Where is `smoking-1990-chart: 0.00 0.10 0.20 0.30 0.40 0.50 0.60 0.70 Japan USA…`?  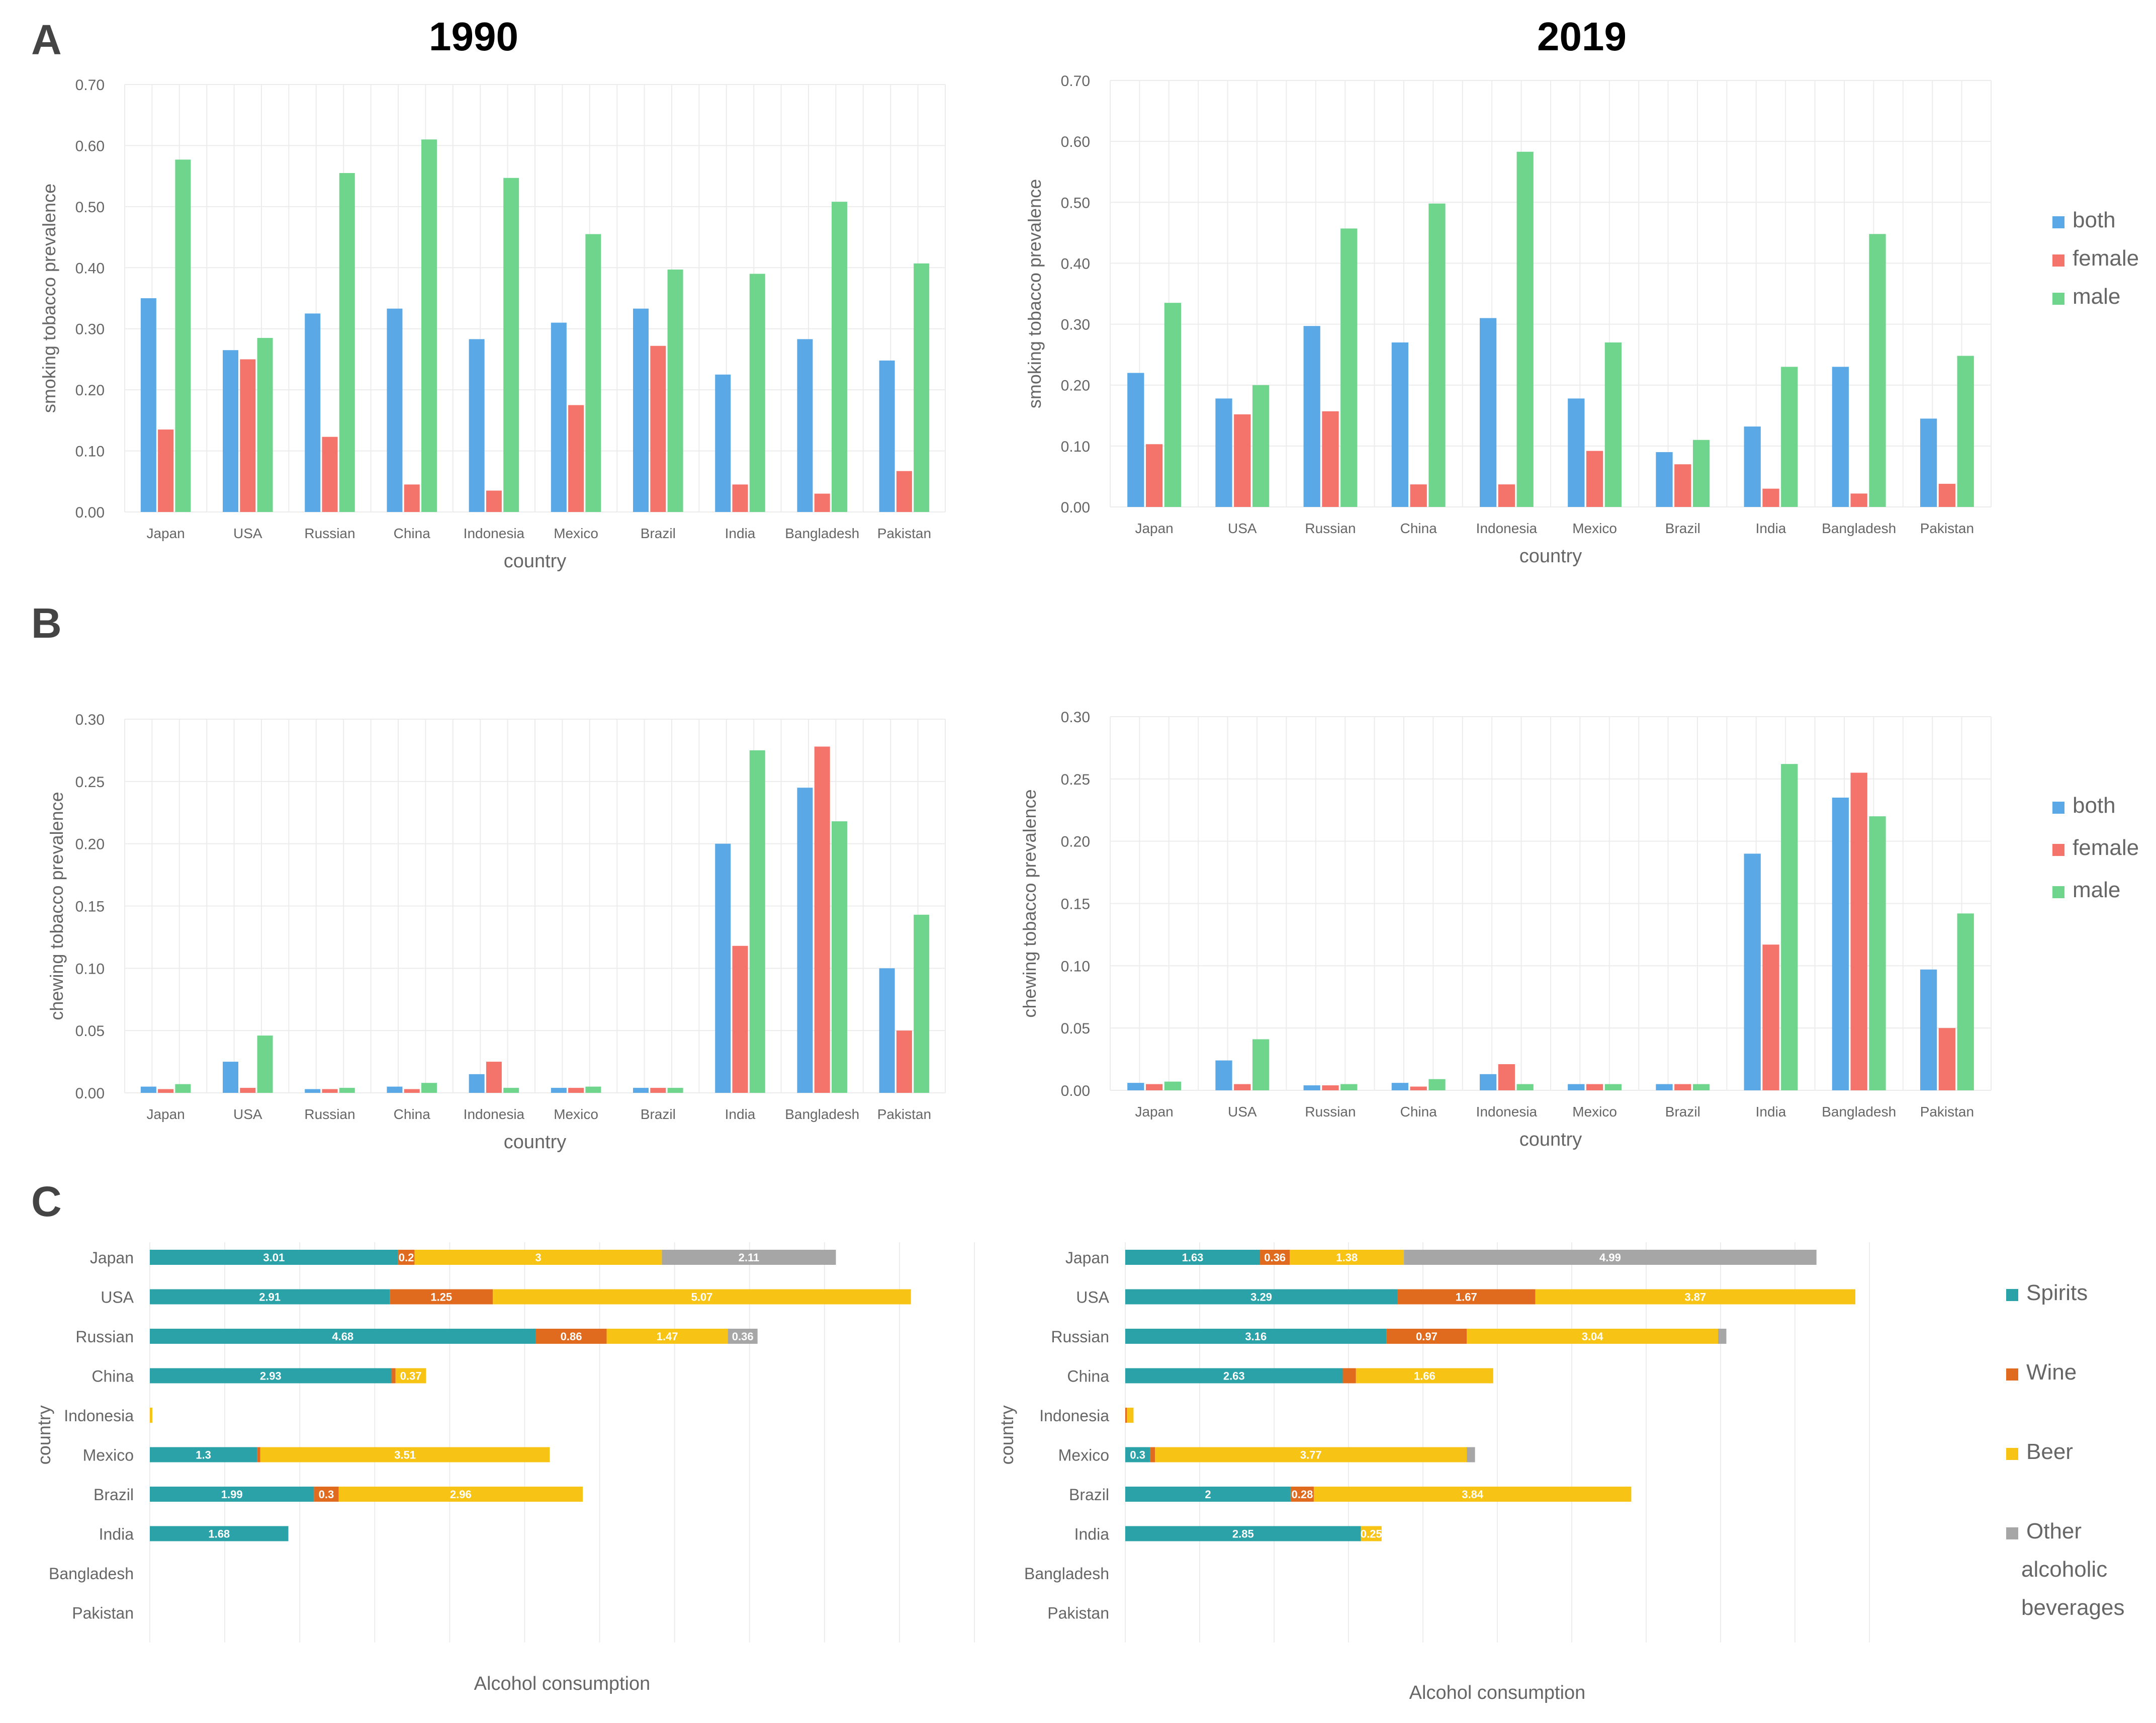 smoking-1990-chart: 0.00 0.10 0.20 0.30 0.40 0.50 0.60 0.70 Japan USA… is located at coordinates (493, 324).